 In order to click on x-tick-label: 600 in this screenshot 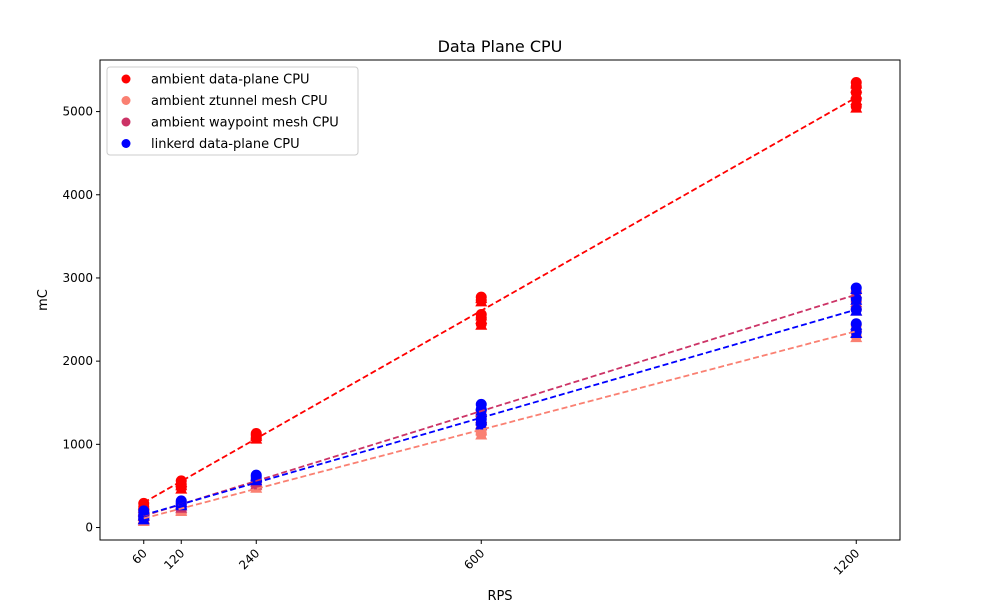, I will do `click(474, 559)`.